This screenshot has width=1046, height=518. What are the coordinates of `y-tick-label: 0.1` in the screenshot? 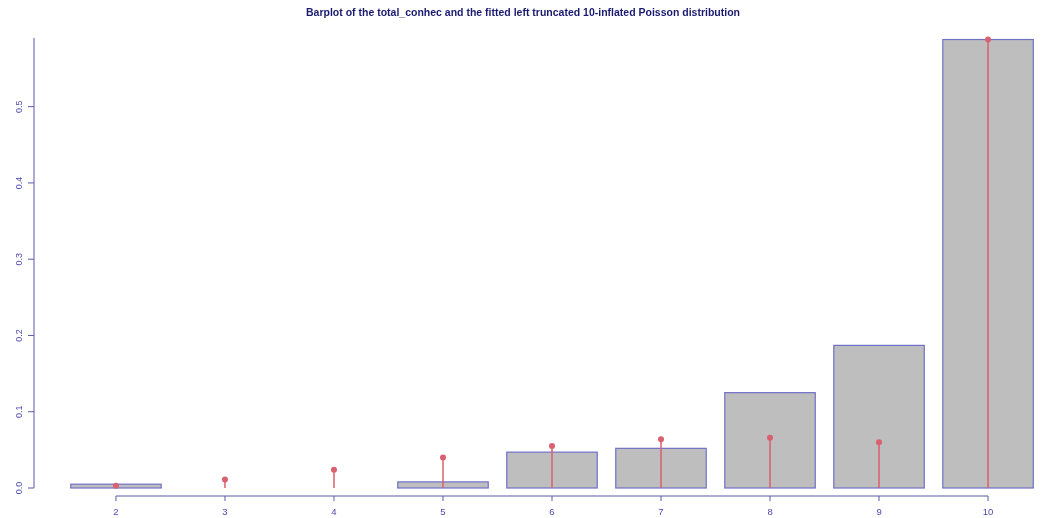 It's located at (19, 411).